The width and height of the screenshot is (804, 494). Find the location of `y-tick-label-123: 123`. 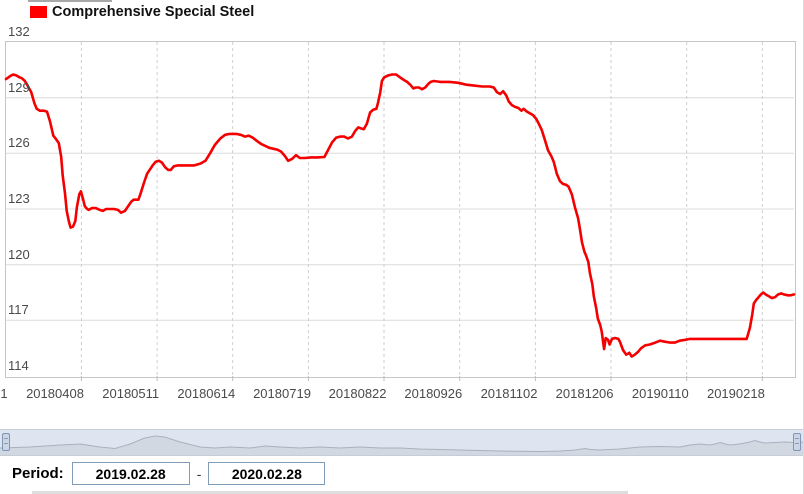

y-tick-label-123: 123 is located at coordinates (19, 198).